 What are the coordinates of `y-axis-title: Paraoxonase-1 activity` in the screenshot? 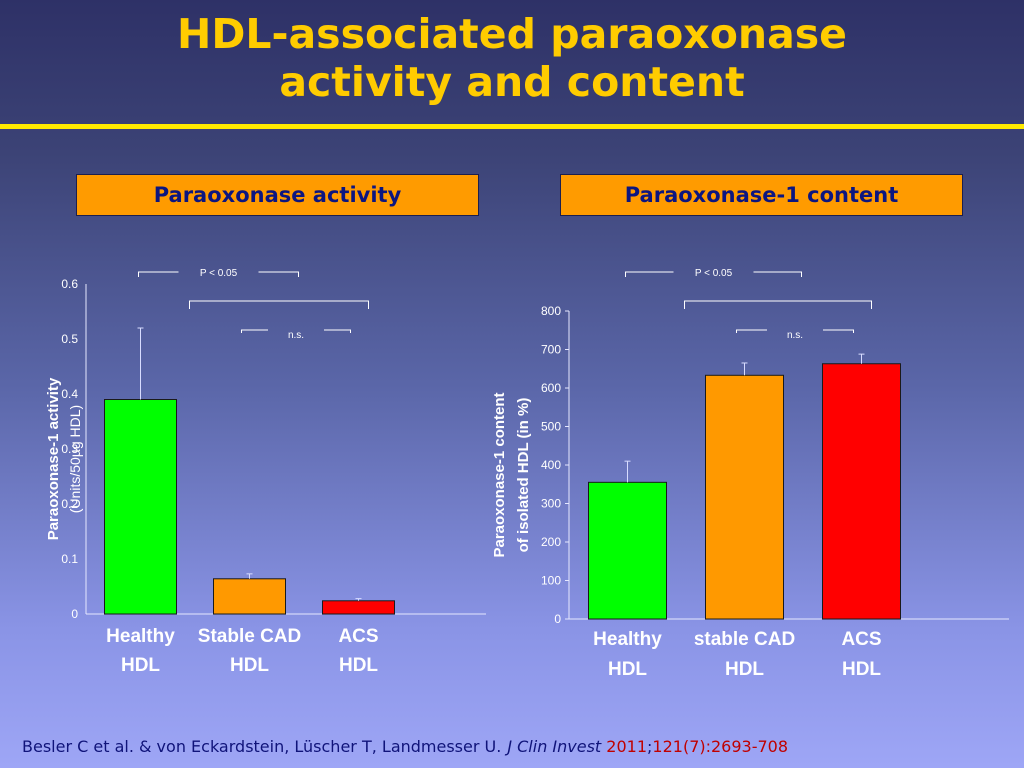 It's located at (53, 458).